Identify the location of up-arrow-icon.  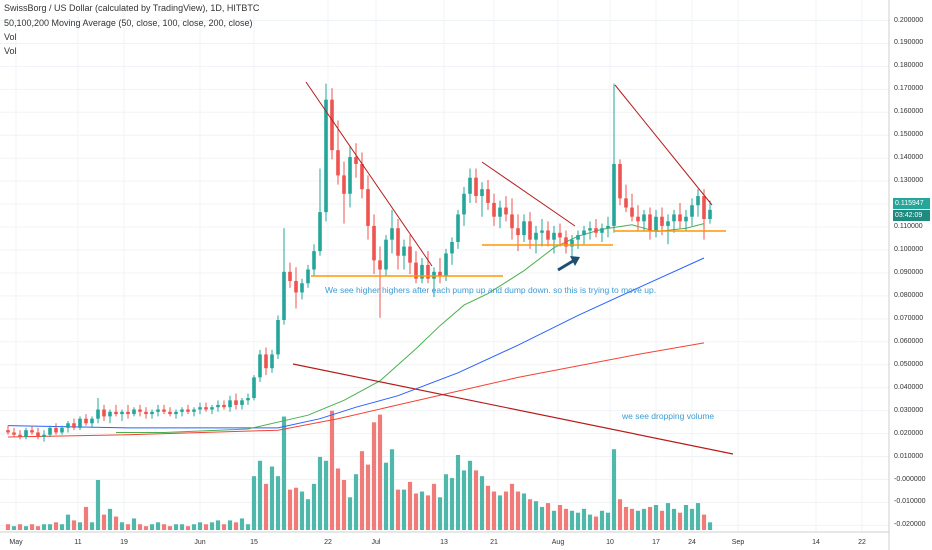
(575, 261).